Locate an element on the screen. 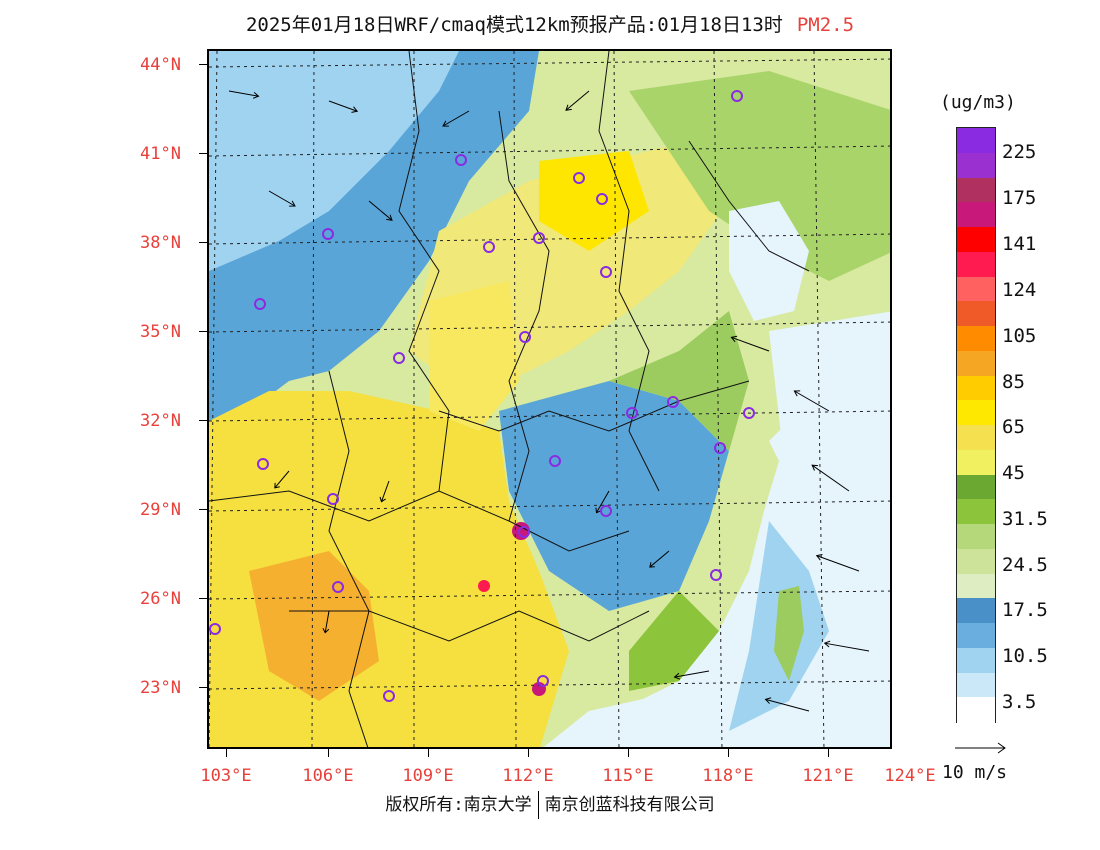 This screenshot has width=1100, height=850. legend-tick-label: 225 is located at coordinates (1019, 152).